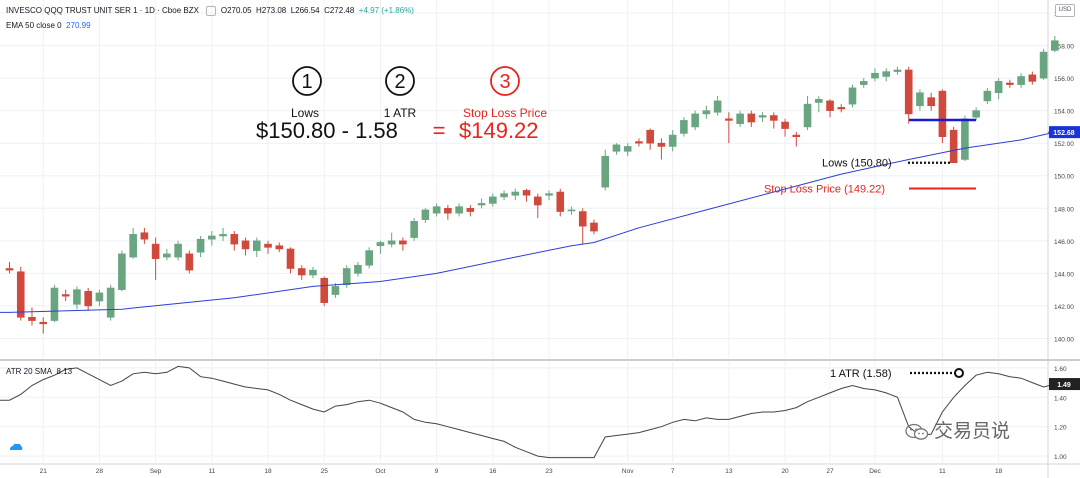  I want to click on step2-circle, so click(400, 81).